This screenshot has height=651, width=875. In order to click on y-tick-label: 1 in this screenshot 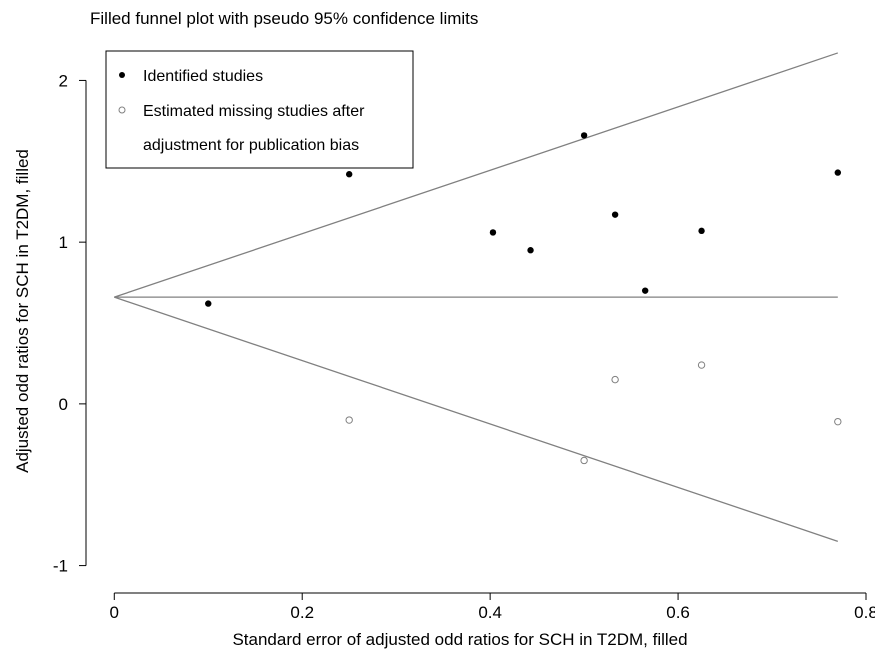, I will do `click(63, 242)`.